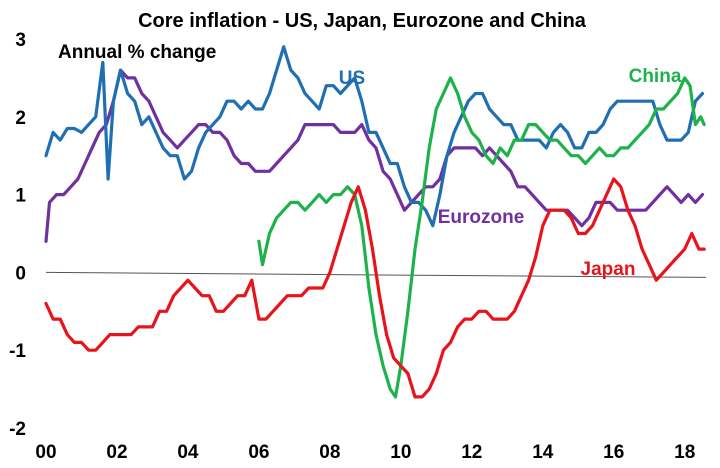 Image resolution: width=720 pixels, height=468 pixels. I want to click on y-tick-label: 3, so click(20, 40).